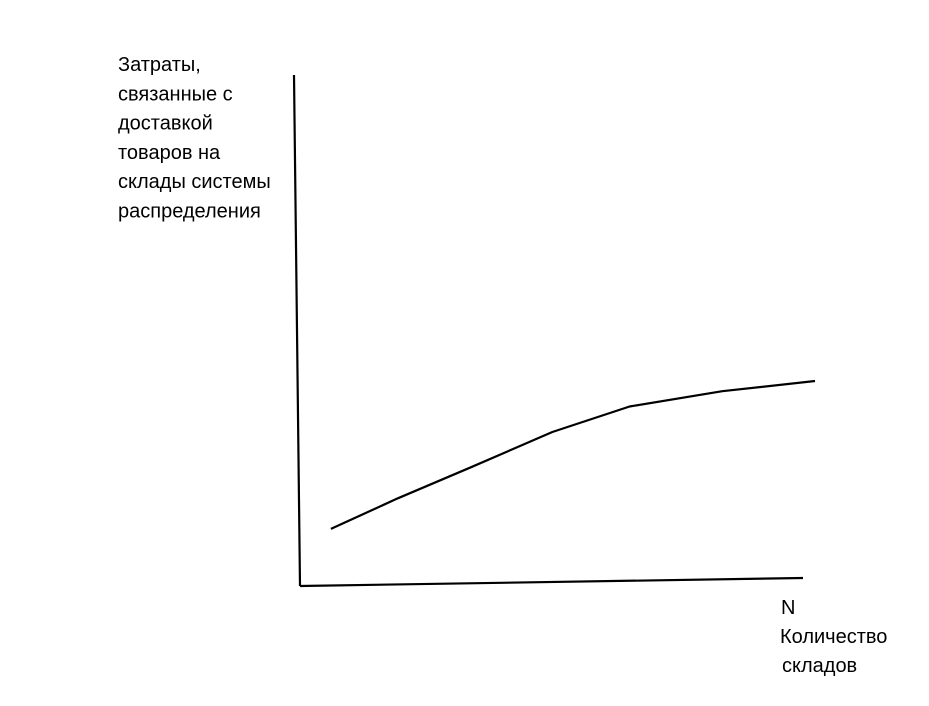  What do you see at coordinates (788, 608) in the screenshot?
I see `x-axis-label: N` at bounding box center [788, 608].